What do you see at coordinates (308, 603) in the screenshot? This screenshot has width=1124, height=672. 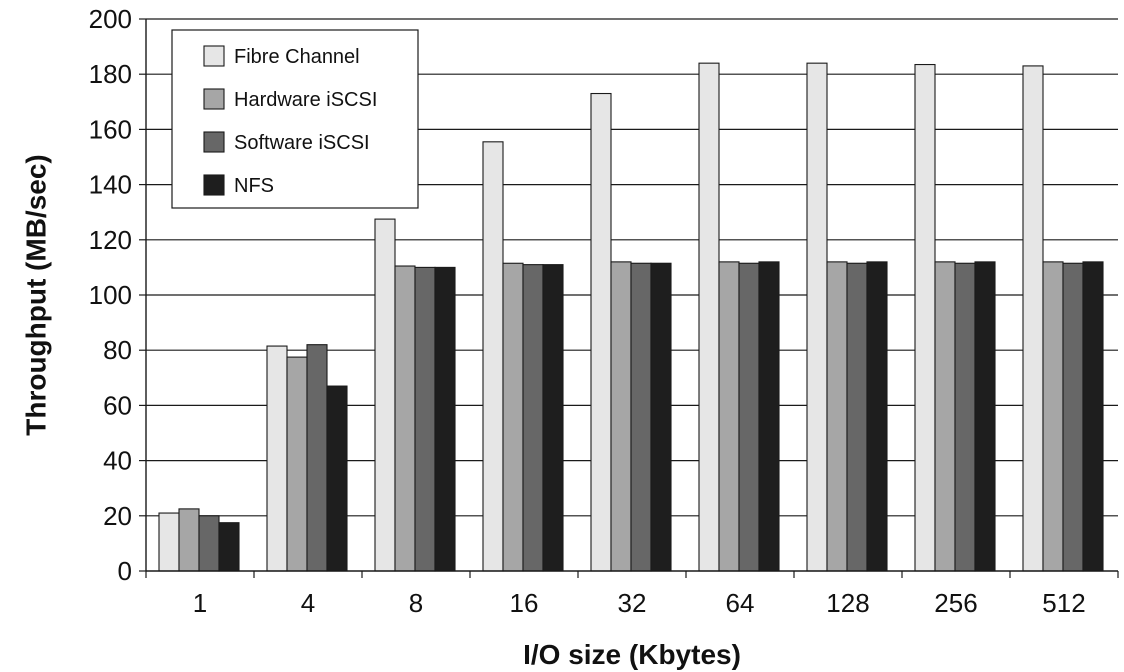 I see `x-tick-label: 4` at bounding box center [308, 603].